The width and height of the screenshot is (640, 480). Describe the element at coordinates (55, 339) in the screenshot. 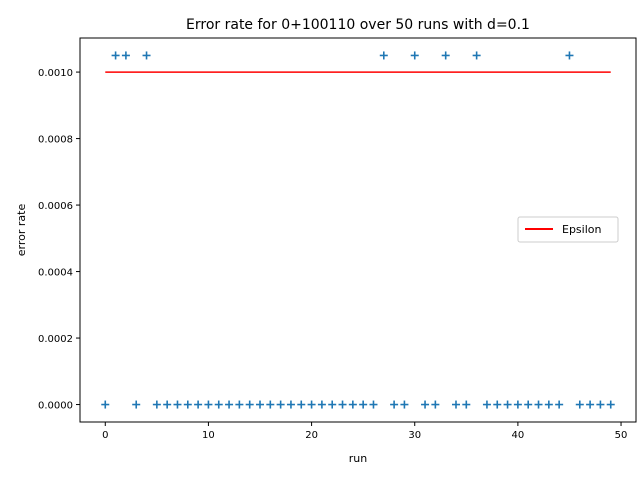

I see `y-tick-label: 0.0002` at that location.